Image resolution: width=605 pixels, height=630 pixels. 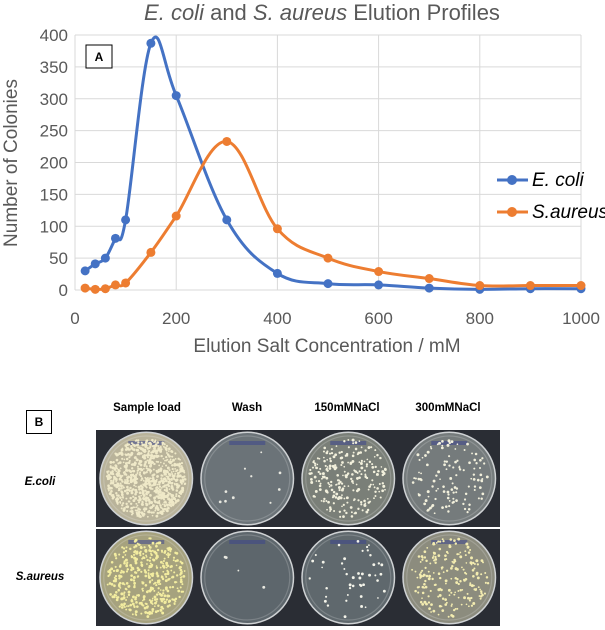 I want to click on x-tick-label: 600, so click(x=378, y=318).